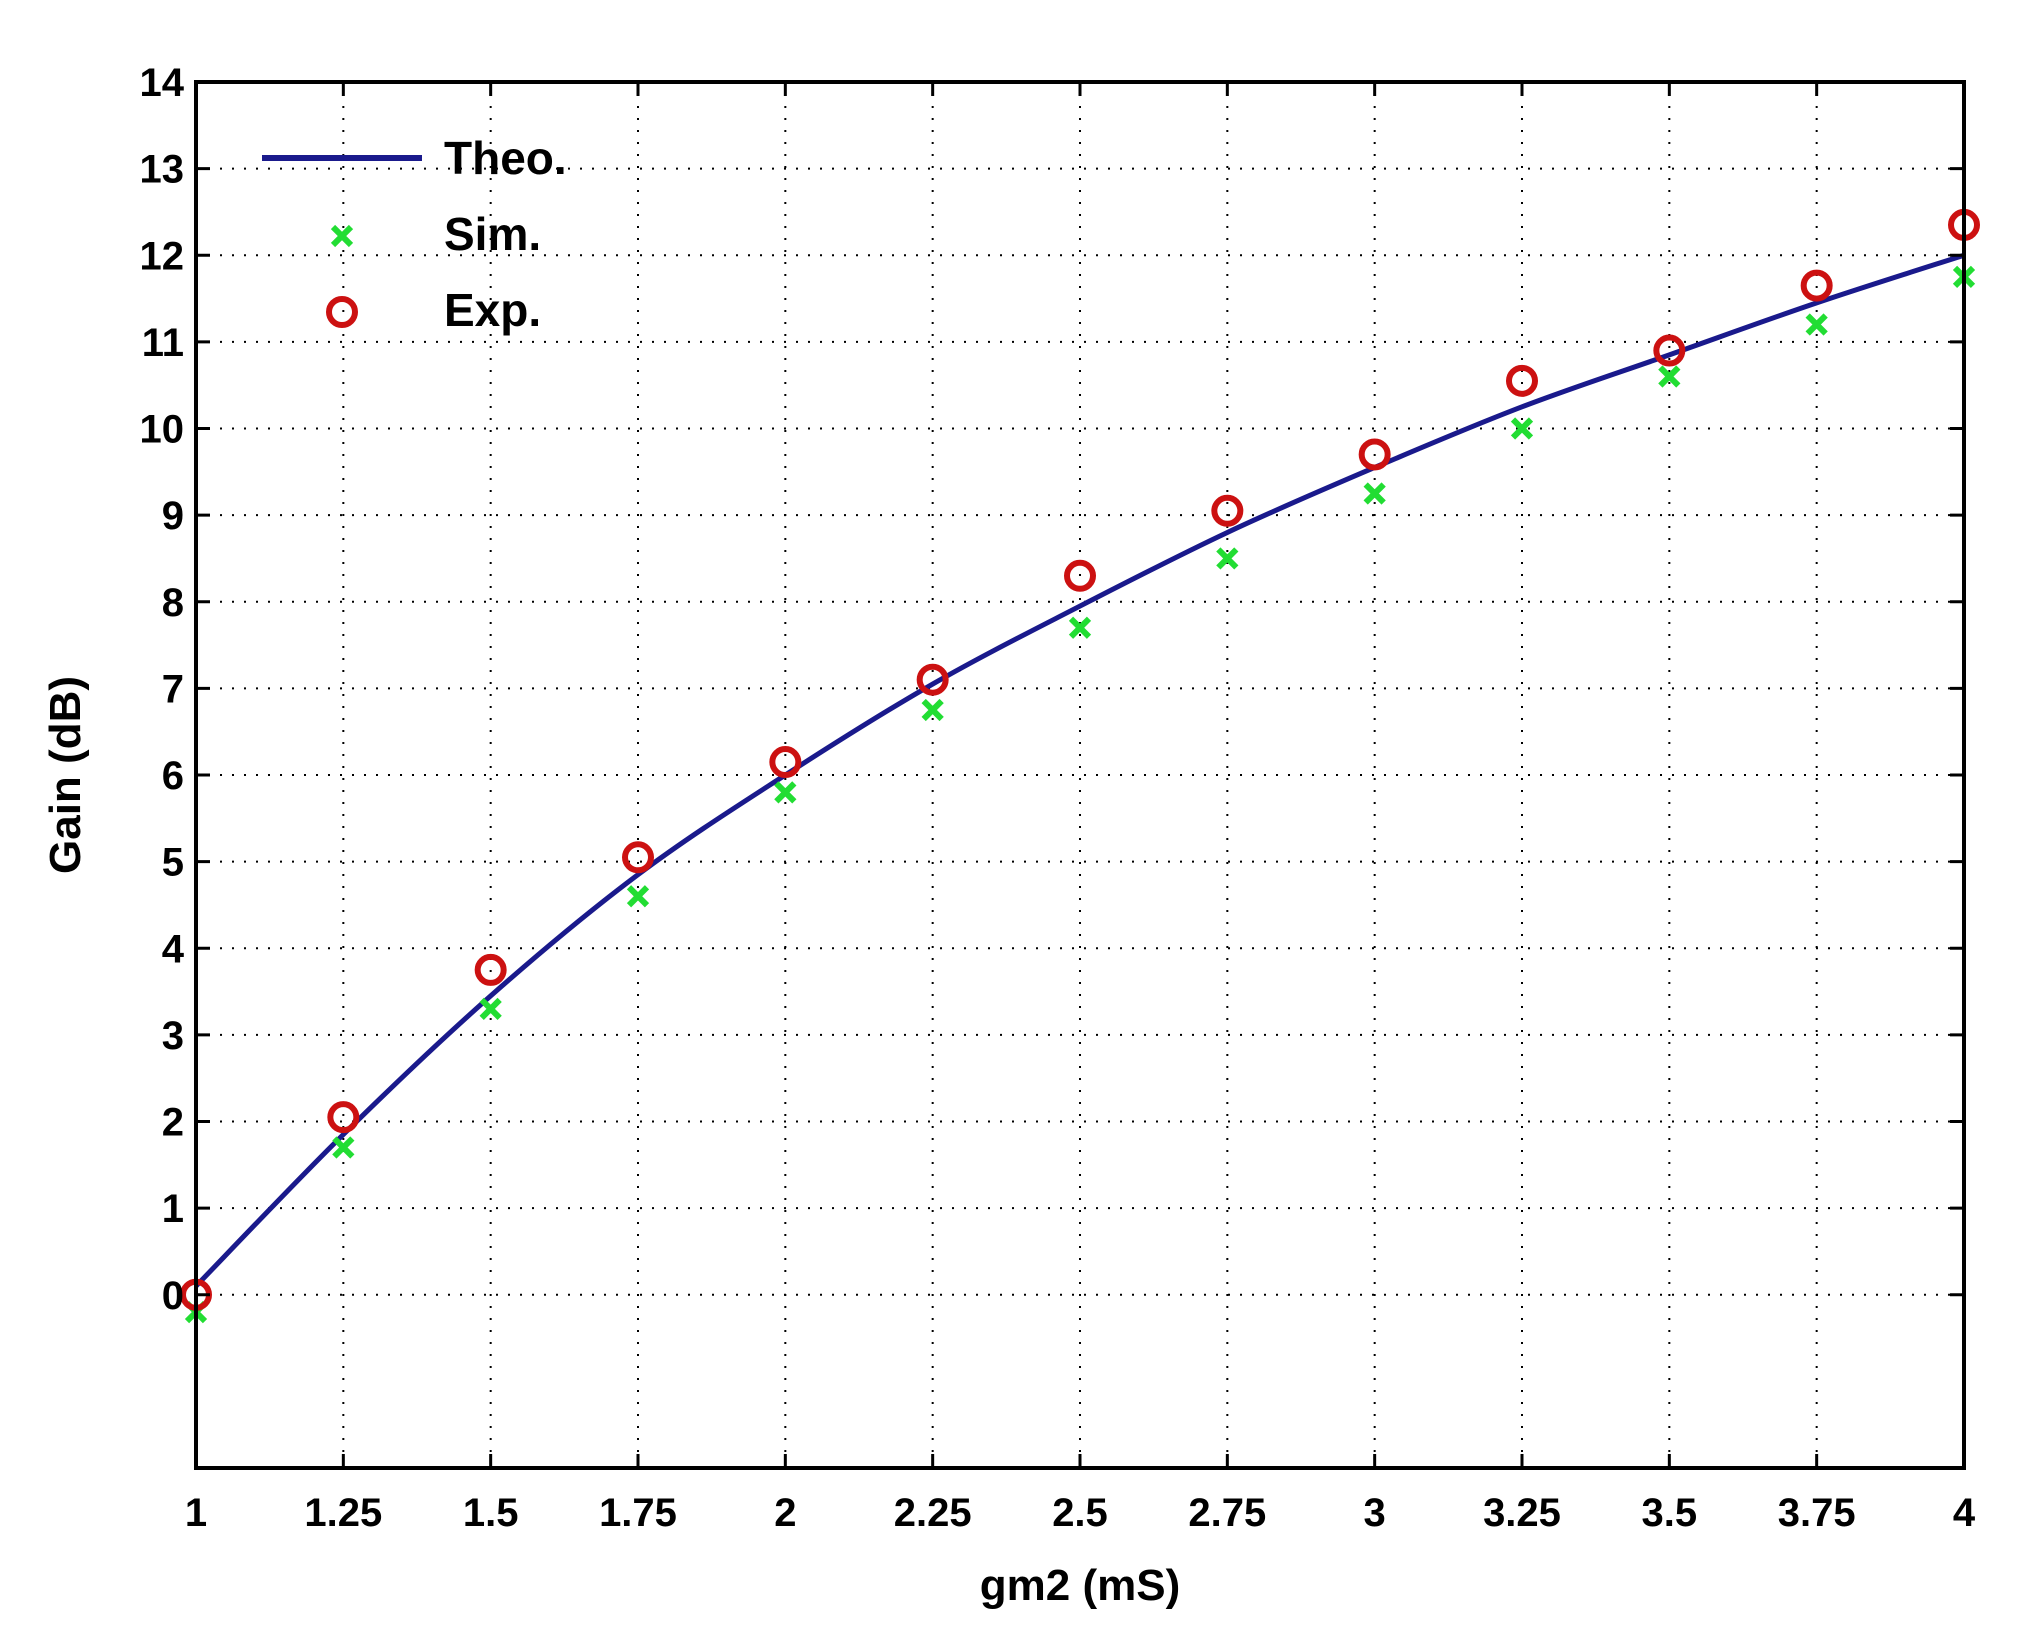 The image size is (2036, 1640). I want to click on legend-label: Sim., so click(492, 234).